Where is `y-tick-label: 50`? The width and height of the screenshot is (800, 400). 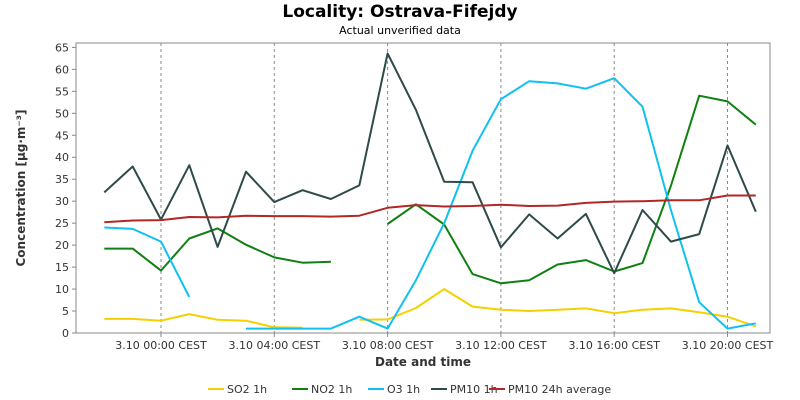
y-tick-label: 50 is located at coordinates (62, 113).